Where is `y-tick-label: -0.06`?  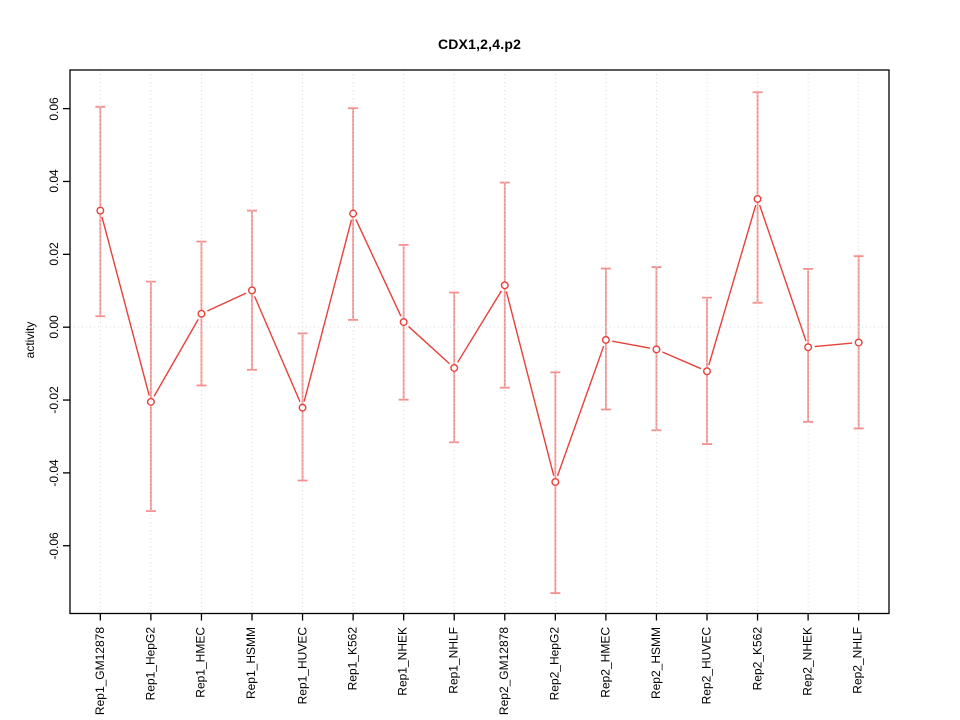
y-tick-label: -0.06 is located at coordinates (54, 546).